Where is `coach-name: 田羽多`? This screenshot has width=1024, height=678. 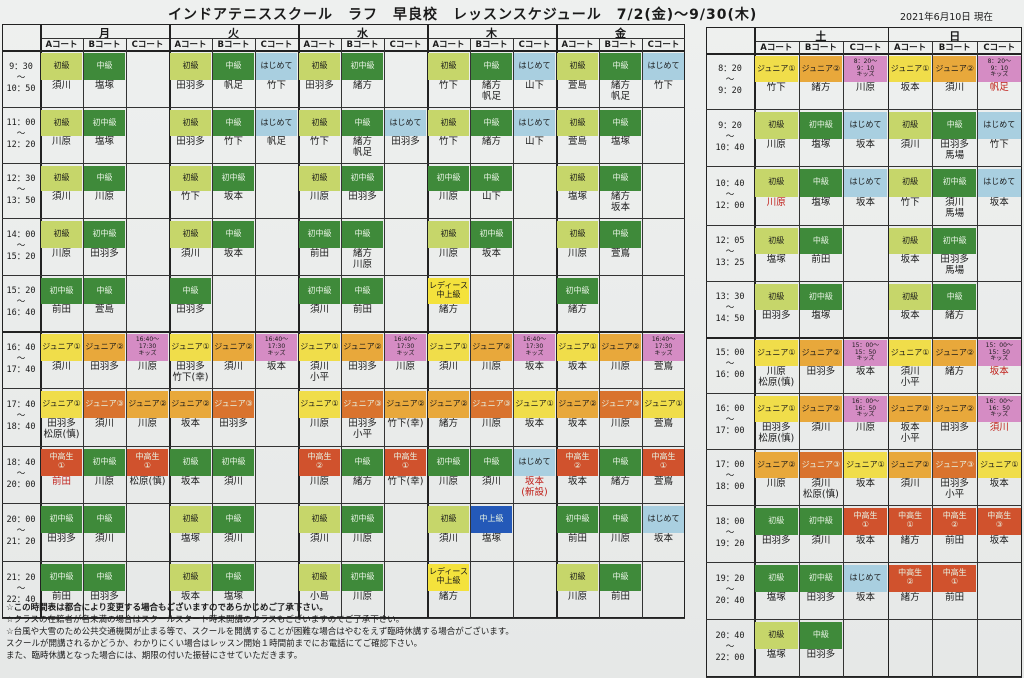 coach-name: 田羽多 is located at coordinates (233, 424).